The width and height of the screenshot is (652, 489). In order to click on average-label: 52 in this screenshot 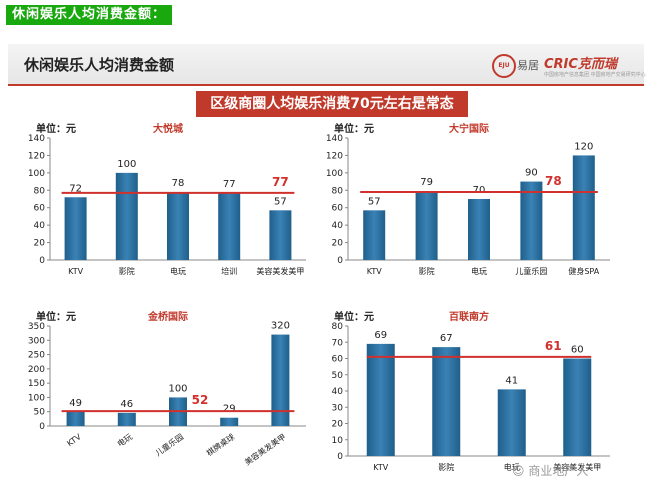, I will do `click(200, 400)`.